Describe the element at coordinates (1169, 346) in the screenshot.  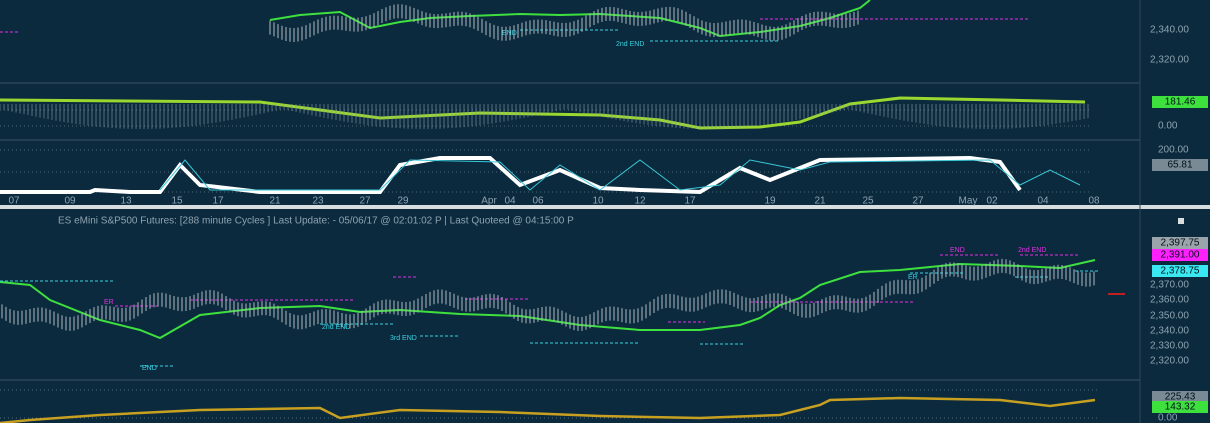
I see `label: 2,330.00` at that location.